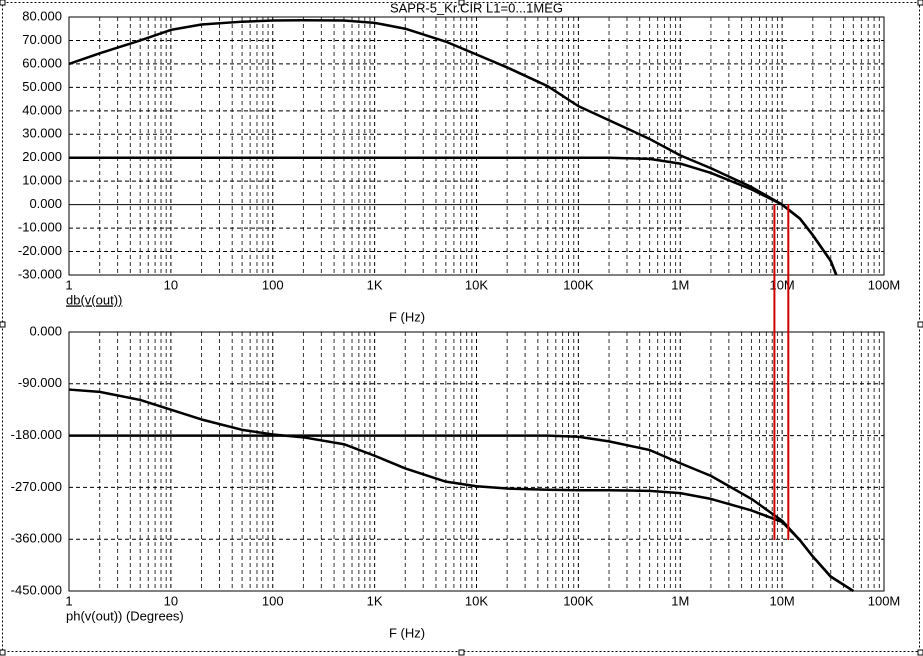 The height and width of the screenshot is (656, 923). Describe the element at coordinates (42, 15) in the screenshot. I see `y-tick-label: 80.000` at that location.